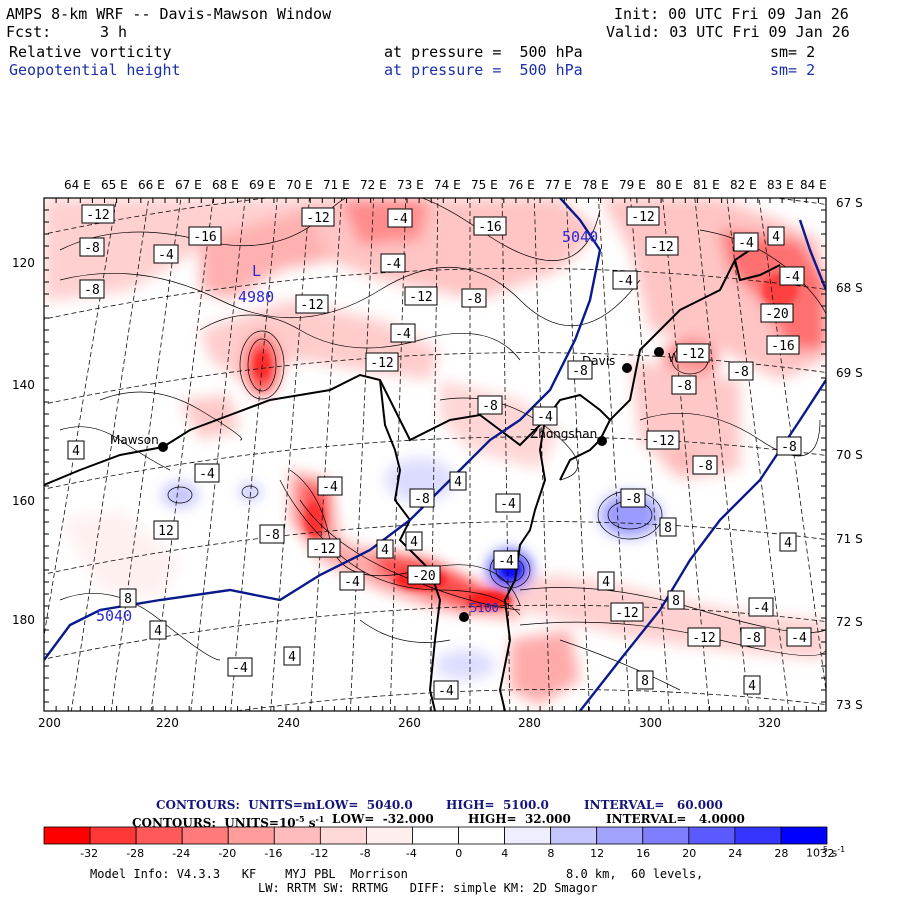 The width and height of the screenshot is (900, 900). What do you see at coordinates (632, 185) in the screenshot?
I see `lon-tick-label: 79 E` at bounding box center [632, 185].